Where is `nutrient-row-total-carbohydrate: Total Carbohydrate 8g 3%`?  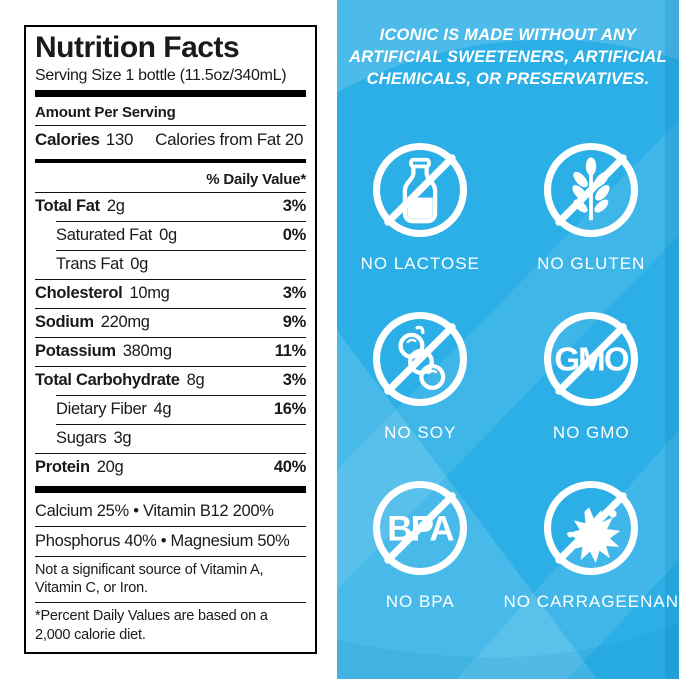 nutrient-row-total-carbohydrate: Total Carbohydrate 8g 3% is located at coordinates (171, 380).